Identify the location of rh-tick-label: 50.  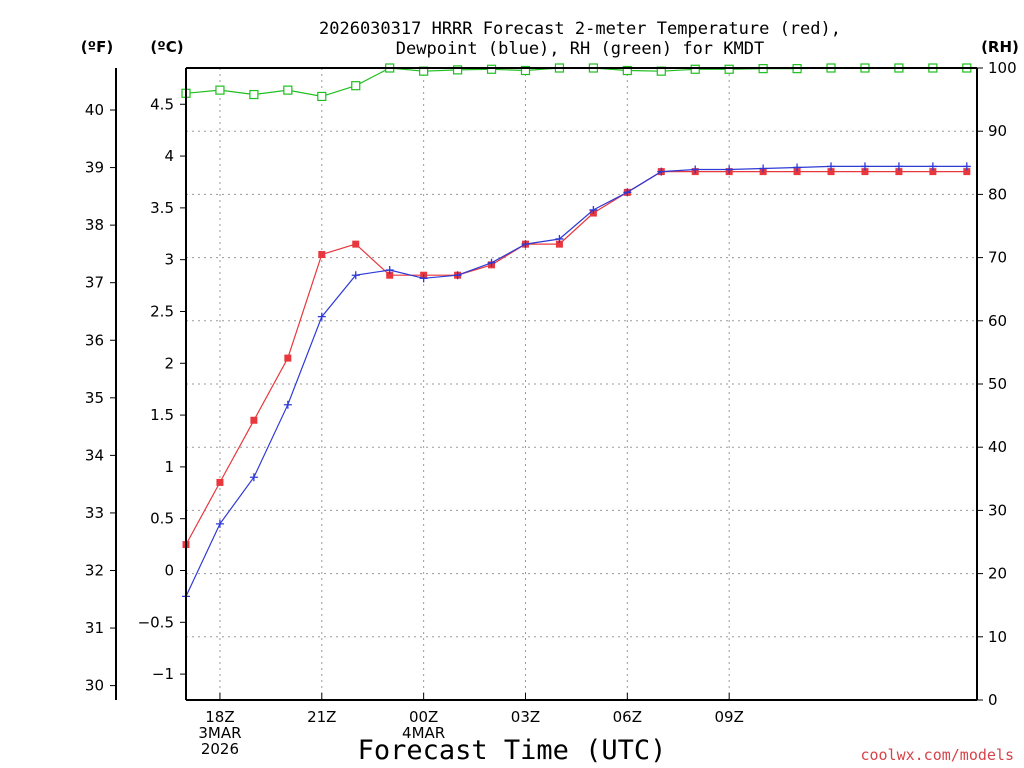
(997, 384).